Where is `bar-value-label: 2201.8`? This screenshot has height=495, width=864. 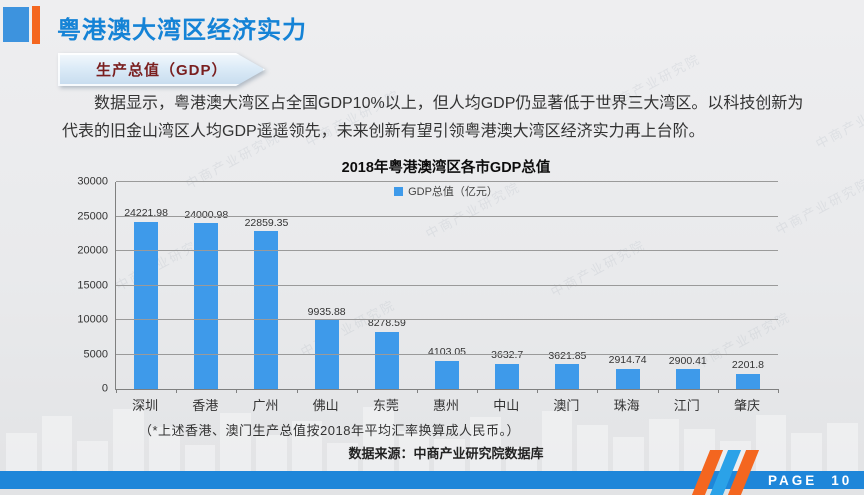
bar-value-label: 2201.8 is located at coordinates (748, 365).